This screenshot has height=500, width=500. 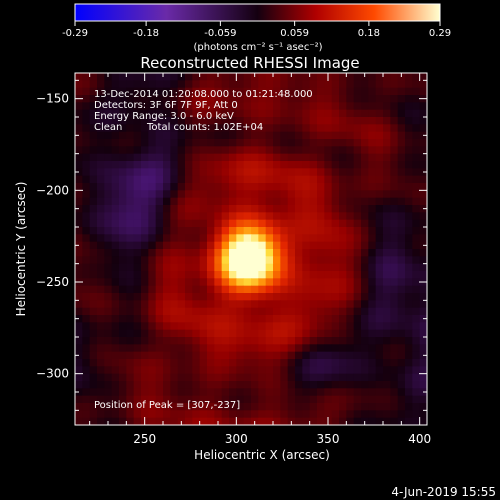 I want to click on colorbar-units-label: (photons cm⁻² s⁻¹ asec⁻²), so click(x=257, y=47).